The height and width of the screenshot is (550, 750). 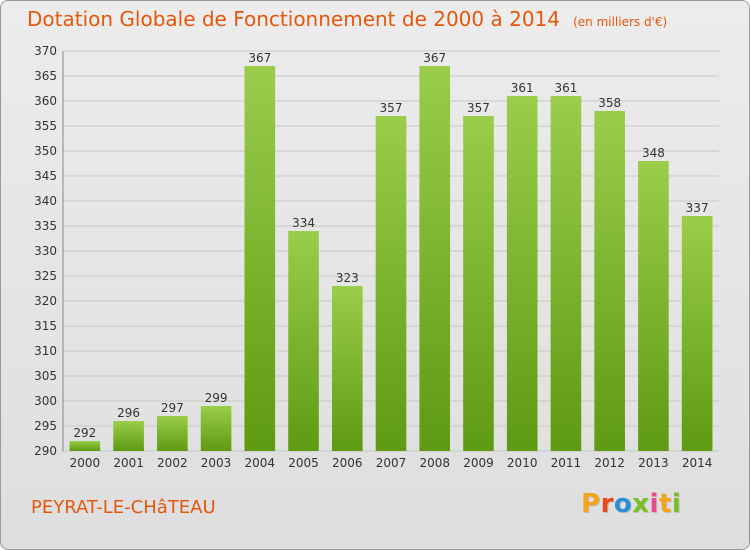 What do you see at coordinates (45, 276) in the screenshot?
I see `y-tick-label: 325` at bounding box center [45, 276].